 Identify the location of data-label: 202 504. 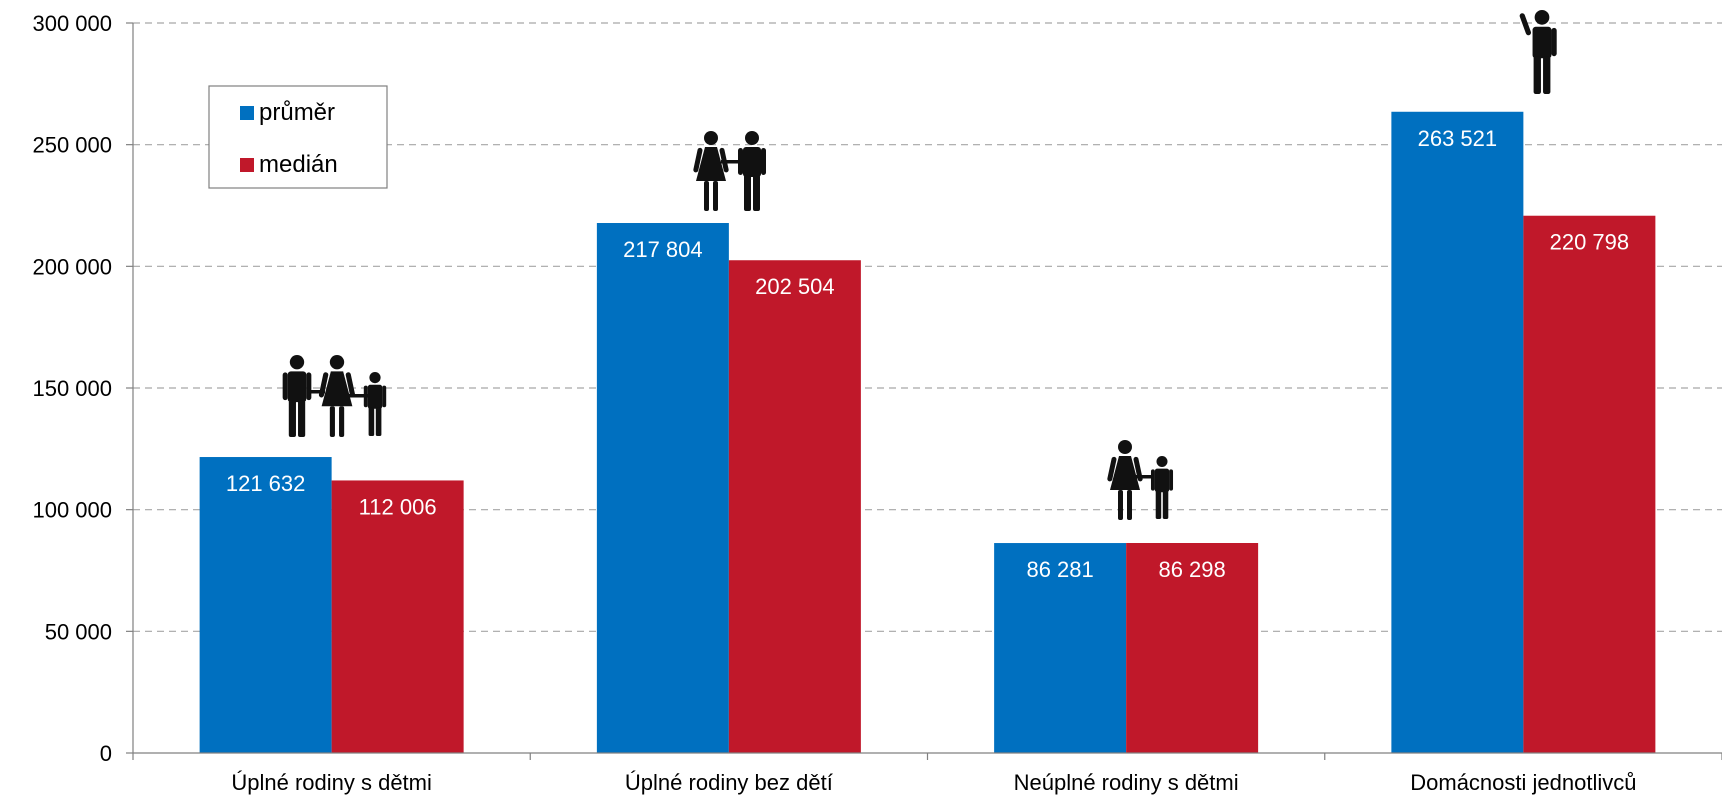
(795, 286).